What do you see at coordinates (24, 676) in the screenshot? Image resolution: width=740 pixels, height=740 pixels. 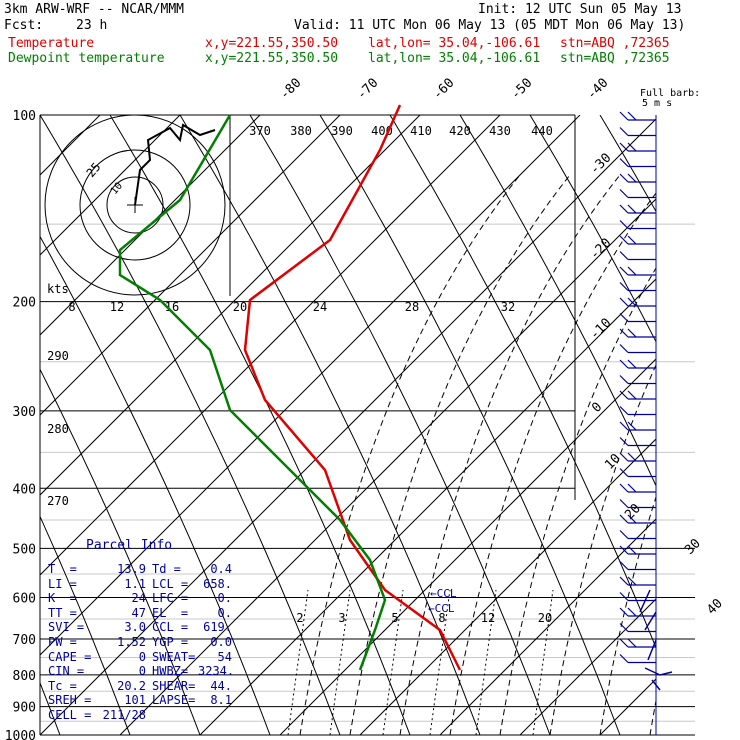 I see `pressure-label-800: 800` at bounding box center [24, 676].